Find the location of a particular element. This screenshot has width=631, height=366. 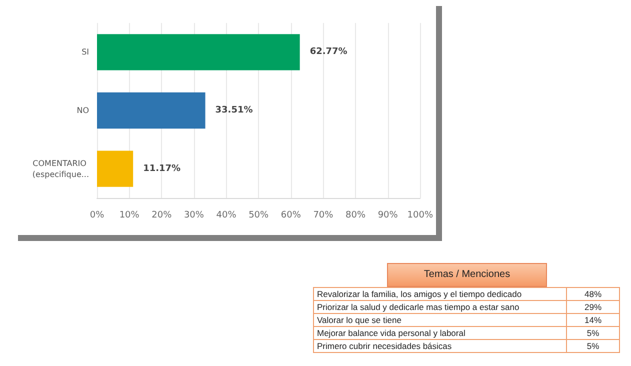

text: 29% is located at coordinates (593, 307).